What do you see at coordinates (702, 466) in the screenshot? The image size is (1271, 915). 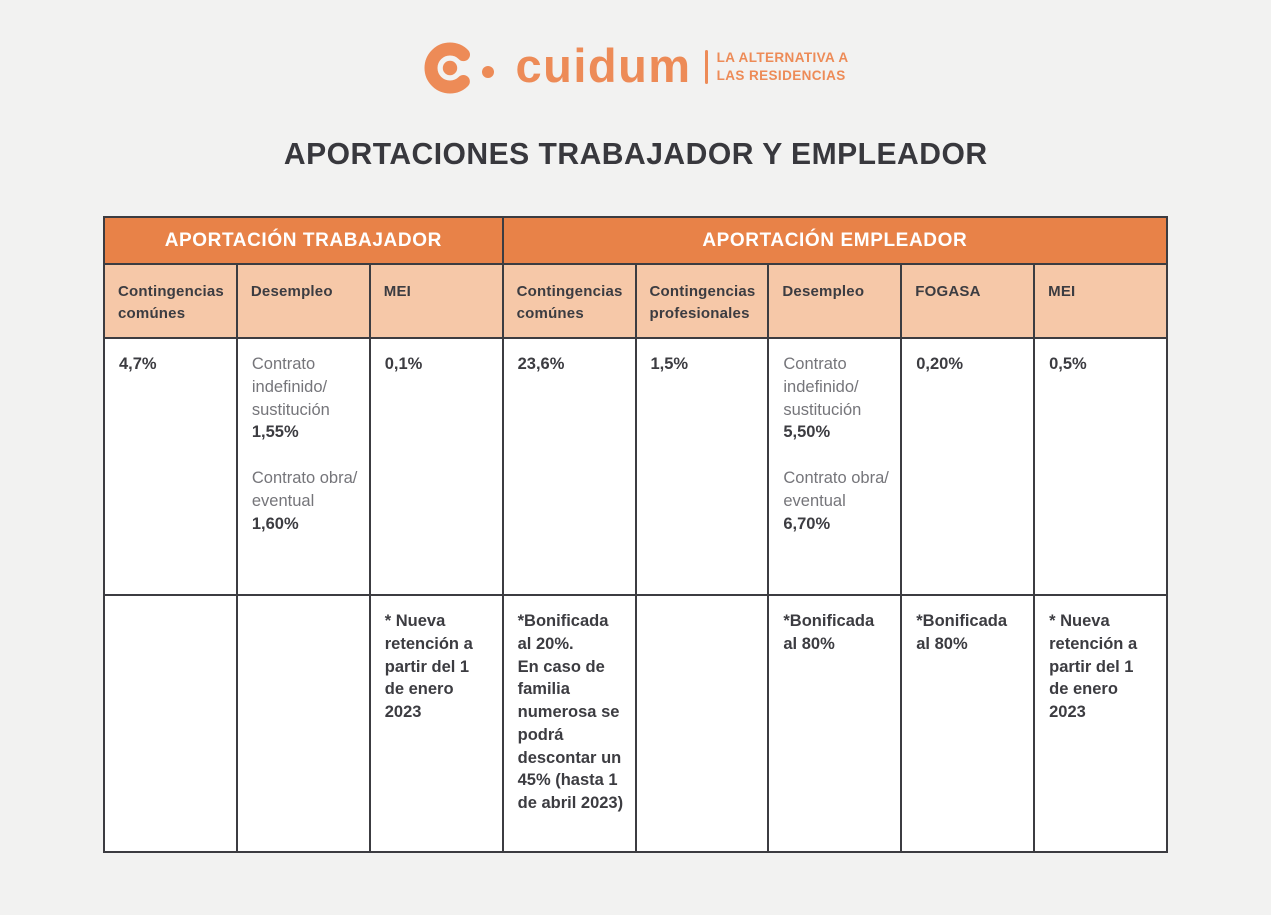 I see `cell-rate-contingencias-profesionales-empleador: 1,5%` at bounding box center [702, 466].